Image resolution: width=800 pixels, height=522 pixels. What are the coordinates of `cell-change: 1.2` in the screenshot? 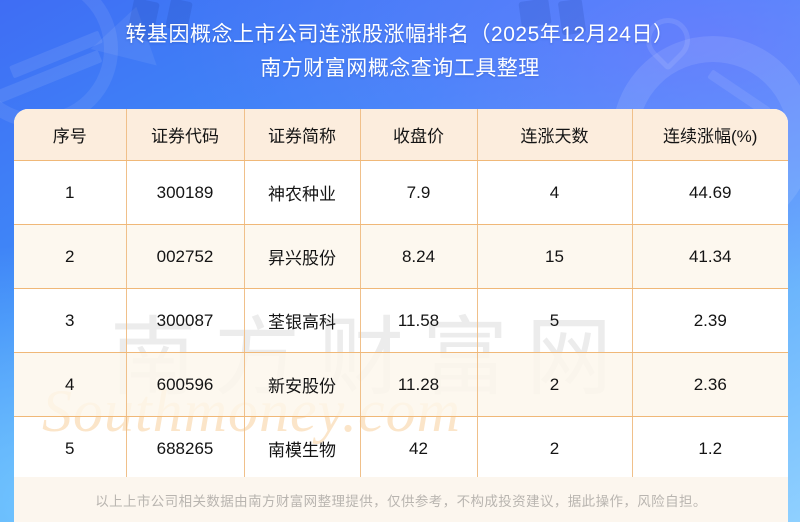 It's located at (710, 446).